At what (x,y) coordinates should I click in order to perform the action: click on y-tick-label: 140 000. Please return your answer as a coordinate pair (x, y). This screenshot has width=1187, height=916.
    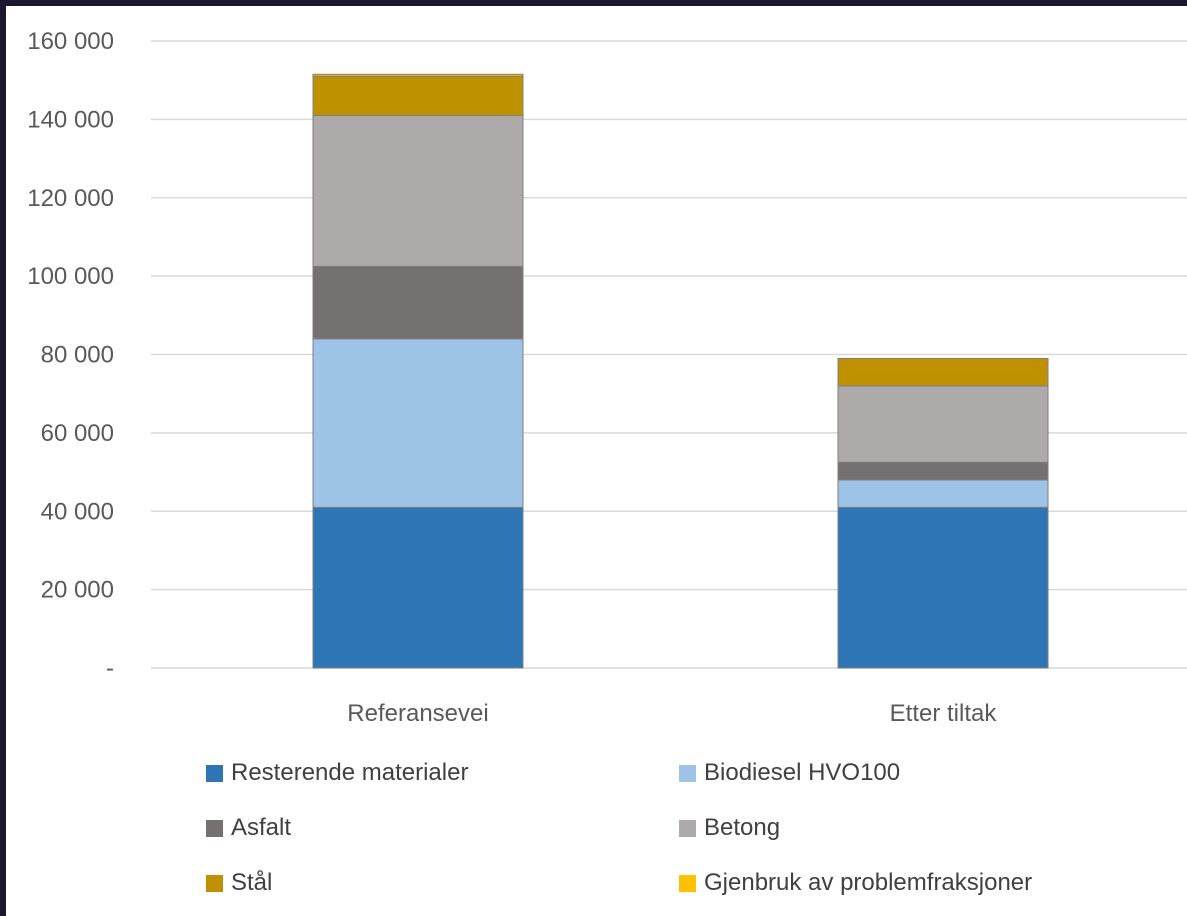
    Looking at the image, I should click on (70, 119).